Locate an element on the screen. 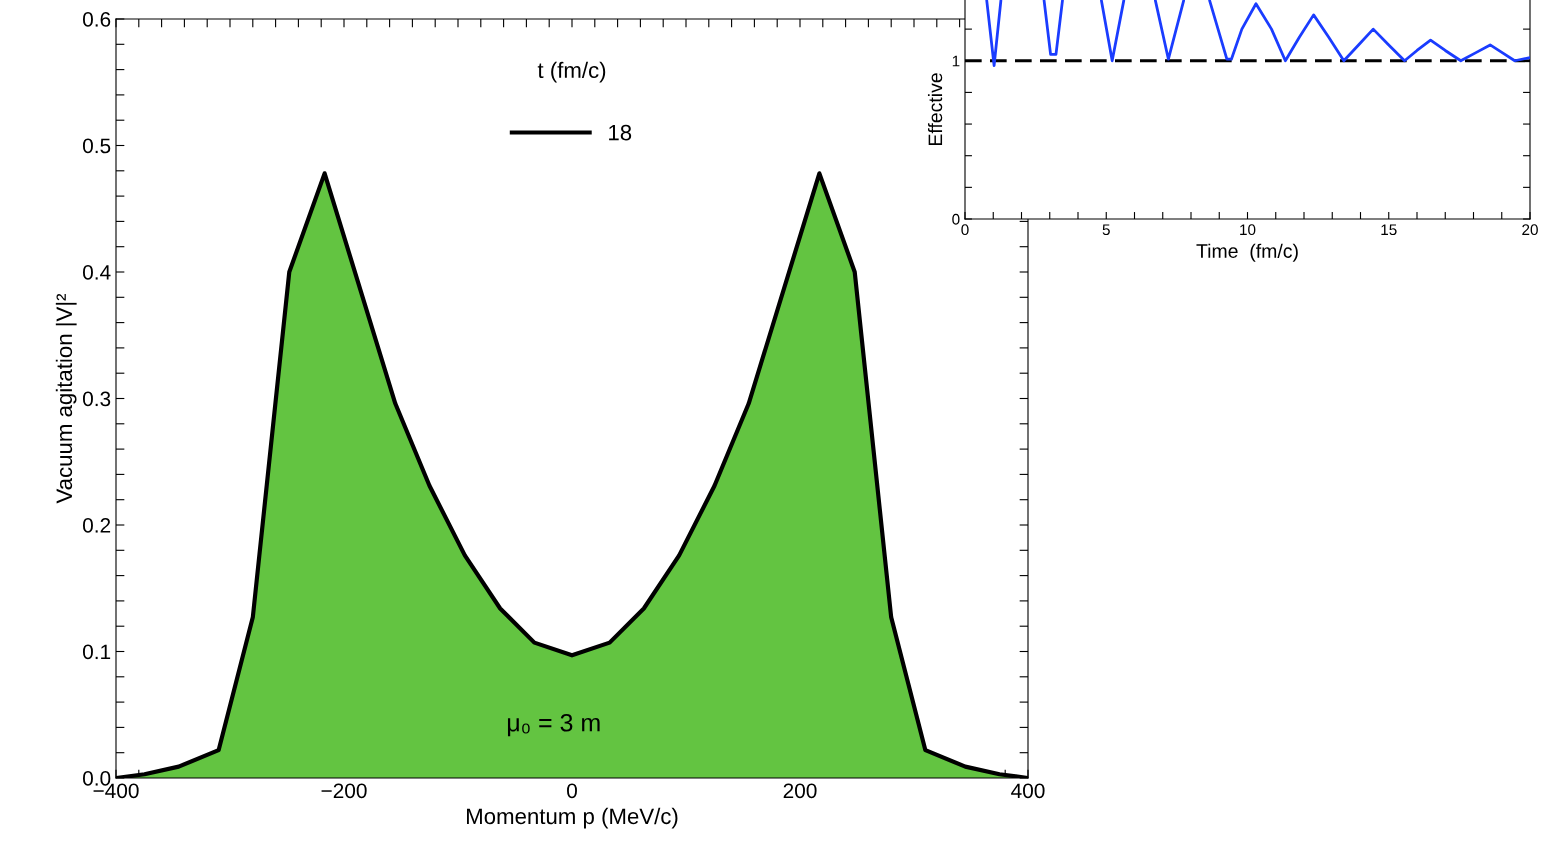  legend-title: t (fm/c) is located at coordinates (571, 72).